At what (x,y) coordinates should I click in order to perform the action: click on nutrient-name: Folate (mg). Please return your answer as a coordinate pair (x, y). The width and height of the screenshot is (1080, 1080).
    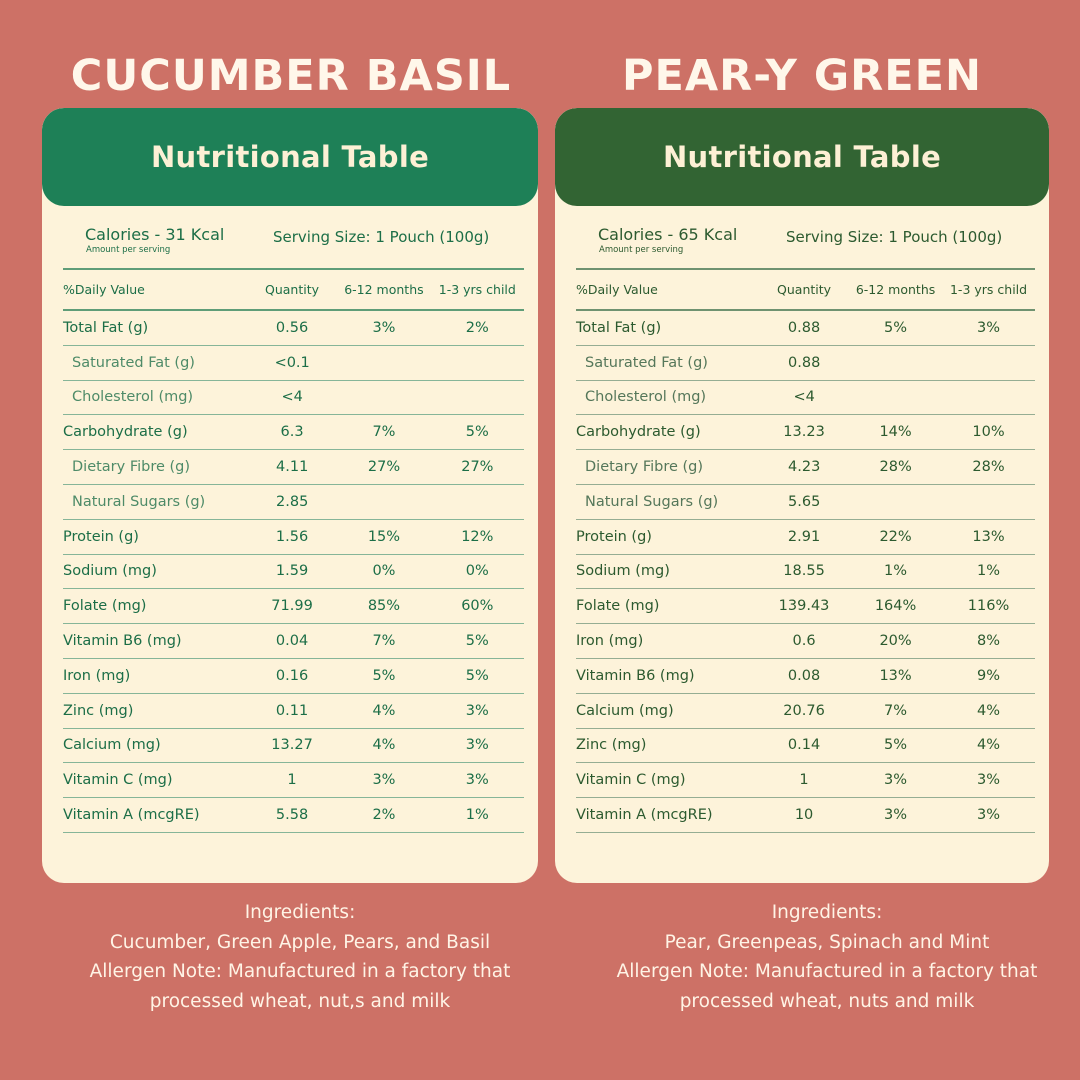
    Looking at the image, I should click on (618, 606).